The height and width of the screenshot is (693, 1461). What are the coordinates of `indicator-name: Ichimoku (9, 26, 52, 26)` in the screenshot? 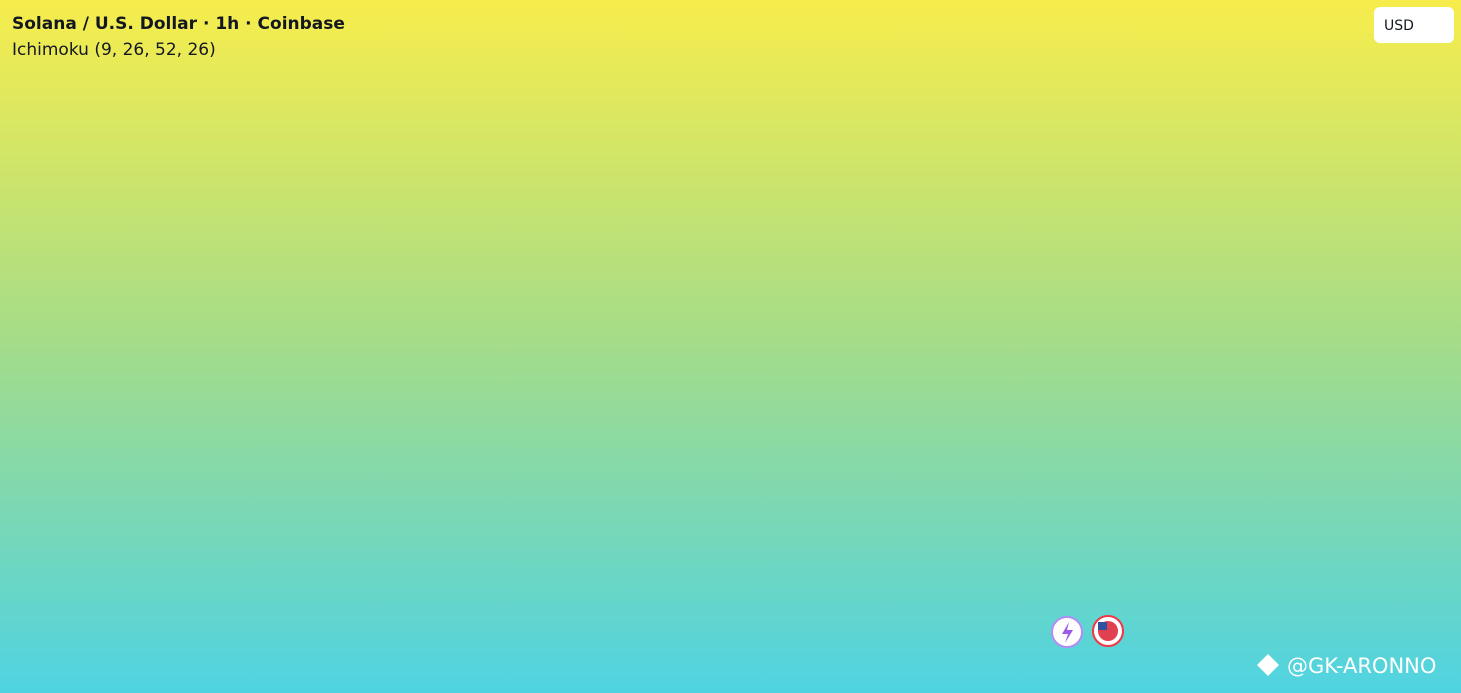 It's located at (114, 50).